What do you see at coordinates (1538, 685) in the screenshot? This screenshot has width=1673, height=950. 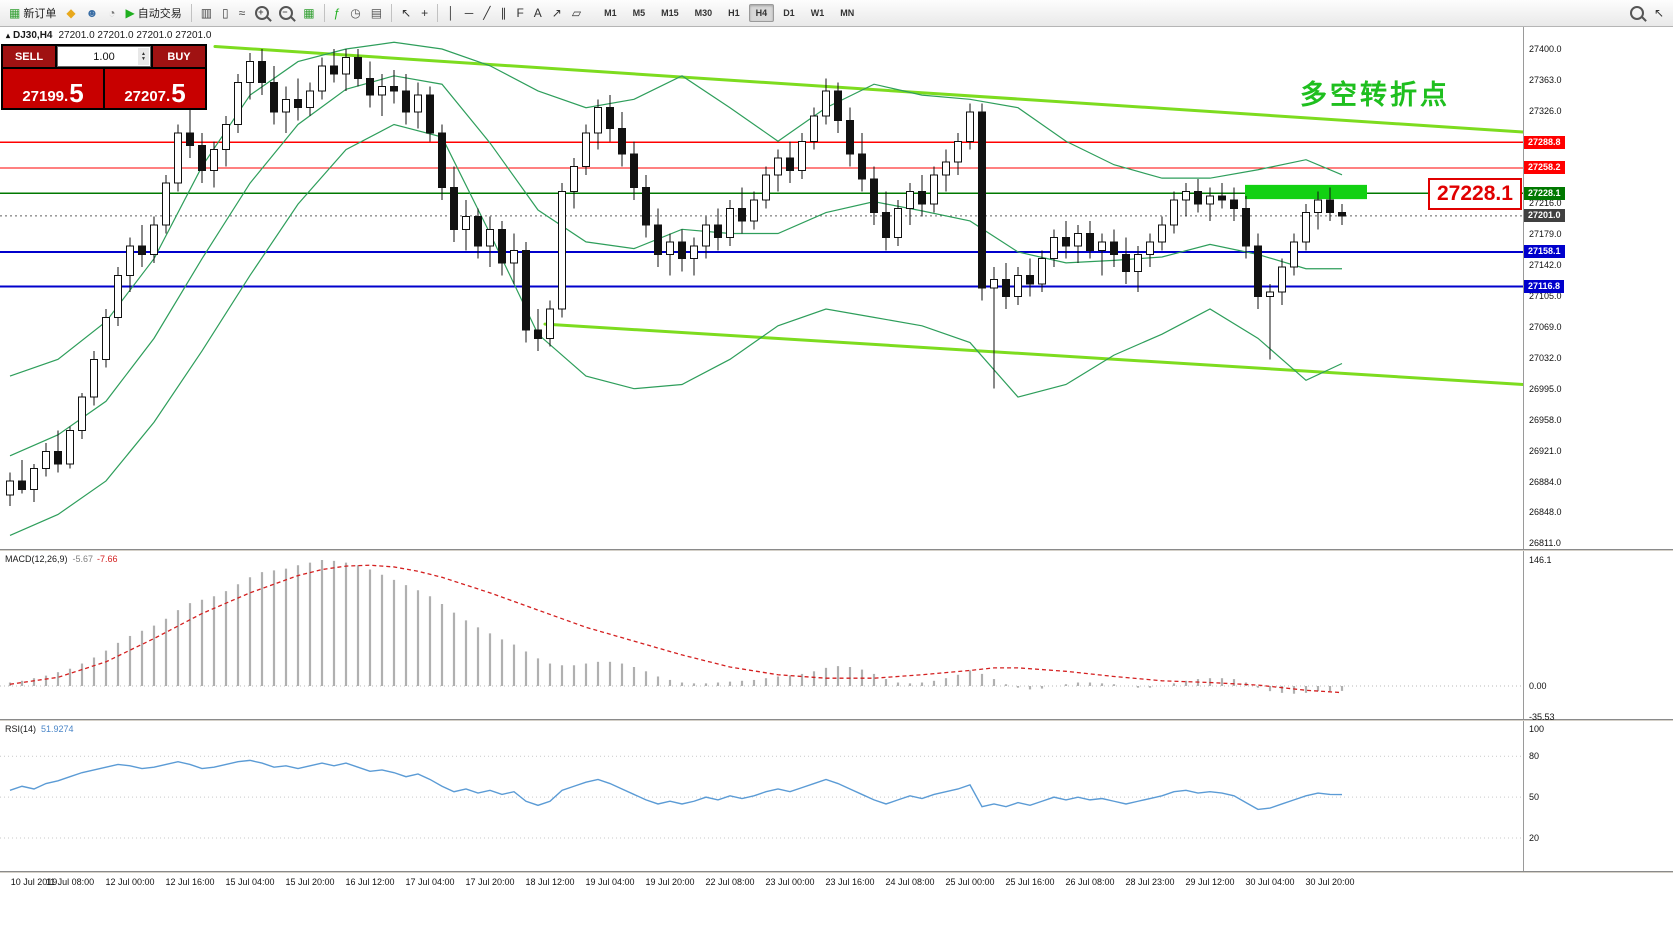 I see `macd-scale-label: 0.00` at bounding box center [1538, 685].